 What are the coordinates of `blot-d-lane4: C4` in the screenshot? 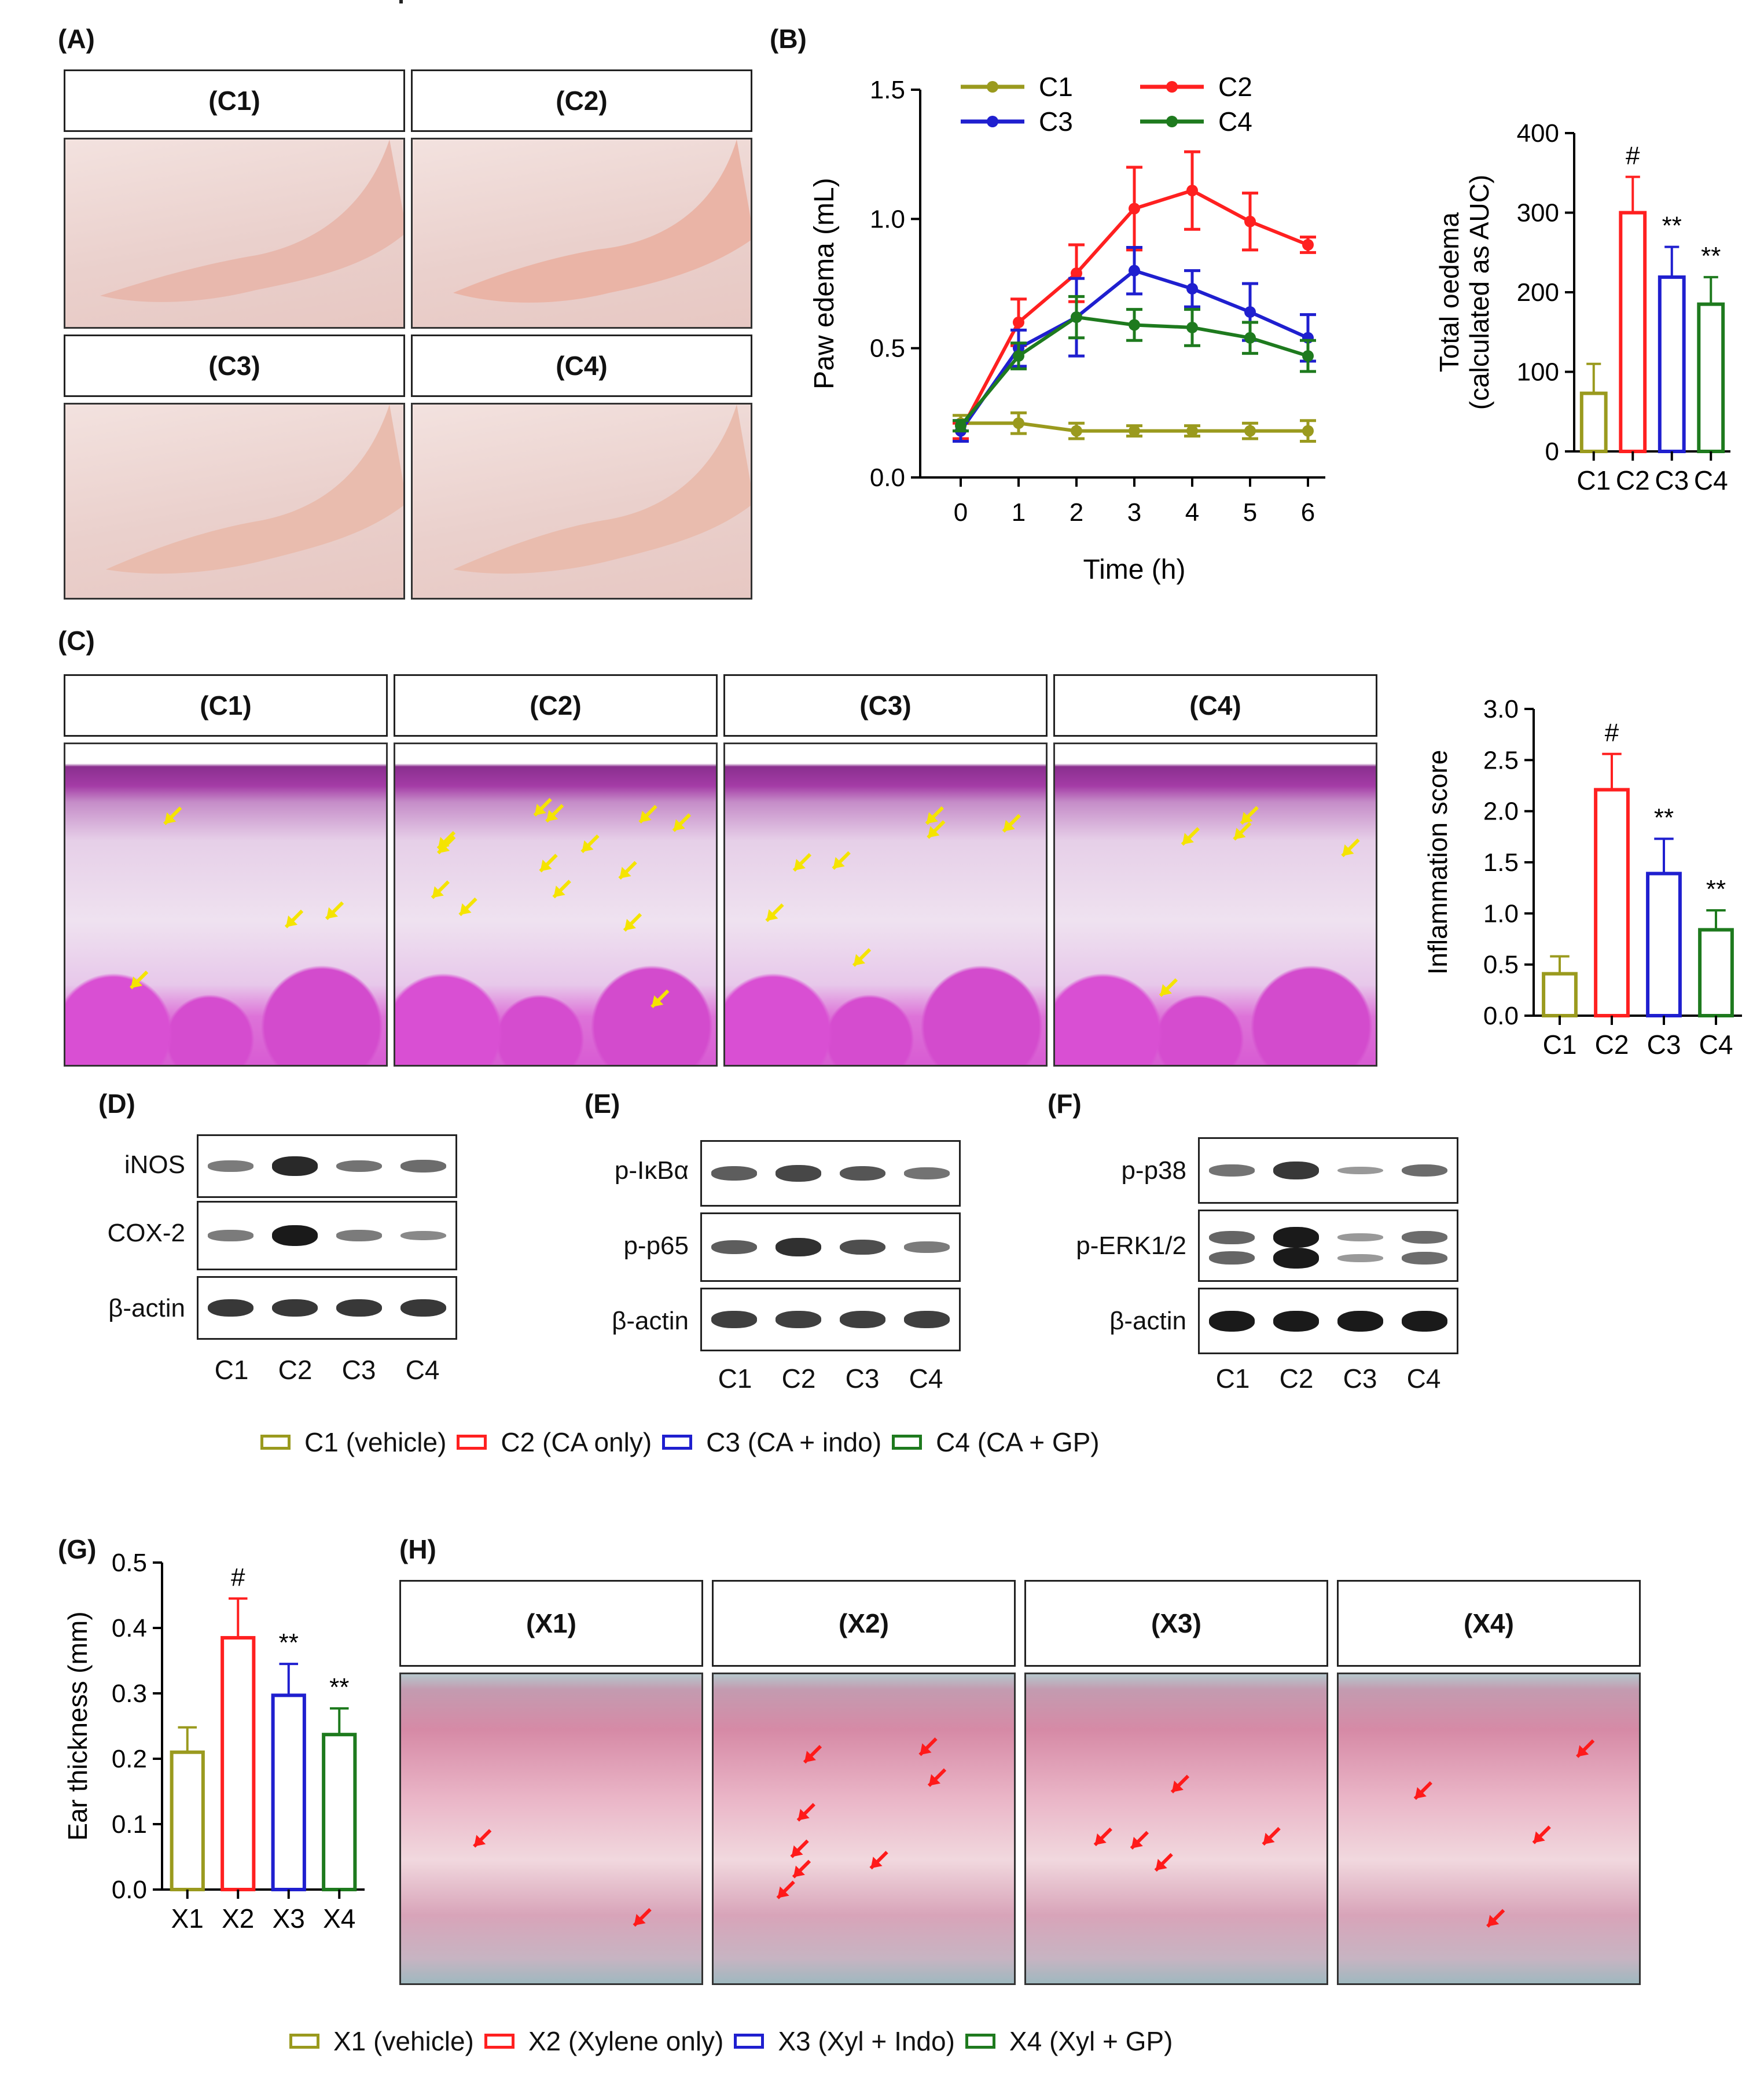 It's located at (422, 1370).